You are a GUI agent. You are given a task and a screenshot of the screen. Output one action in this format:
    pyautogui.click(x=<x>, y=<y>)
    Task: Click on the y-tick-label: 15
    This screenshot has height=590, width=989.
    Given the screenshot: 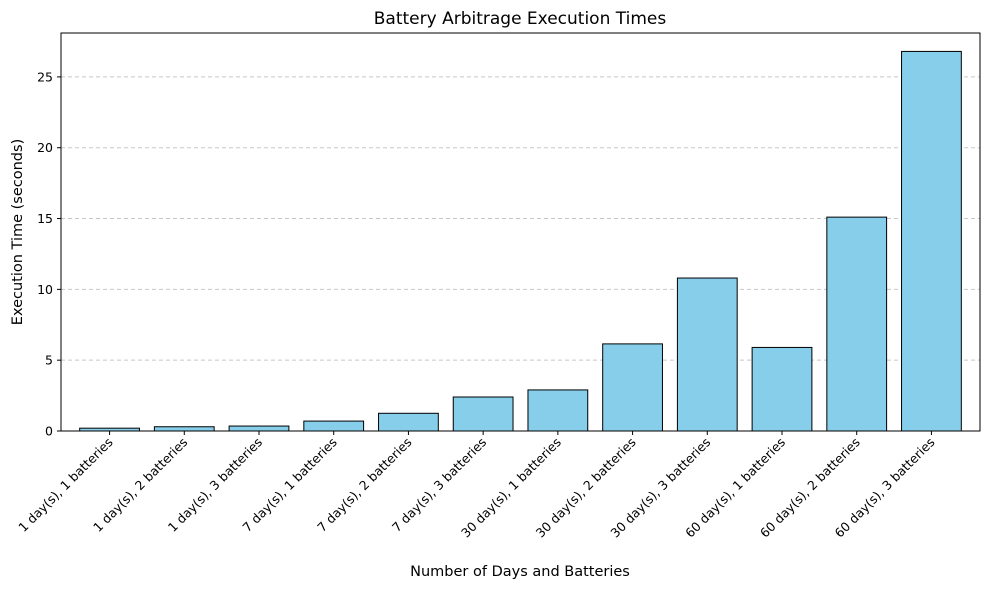 What is the action you would take?
    pyautogui.click(x=45, y=218)
    